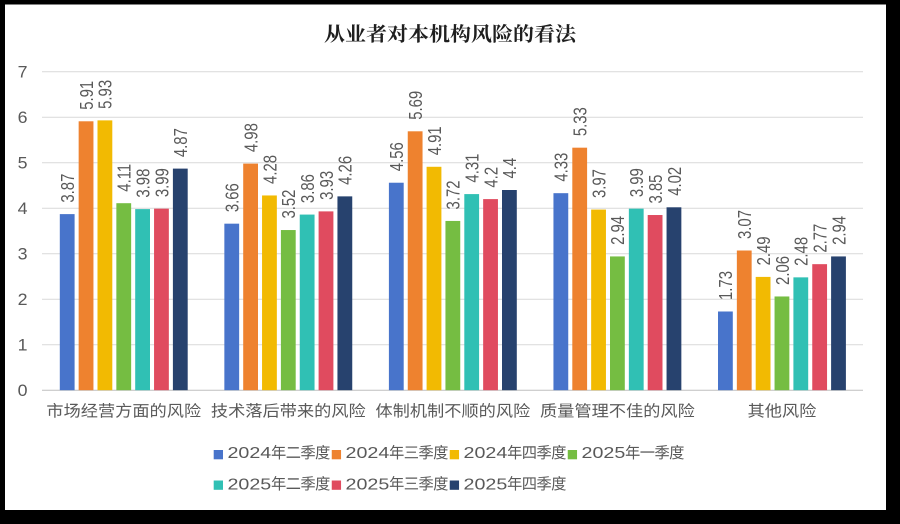 This screenshot has height=524, width=900. What do you see at coordinates (23, 345) in the screenshot?
I see `svg-text: 1` at bounding box center [23, 345].